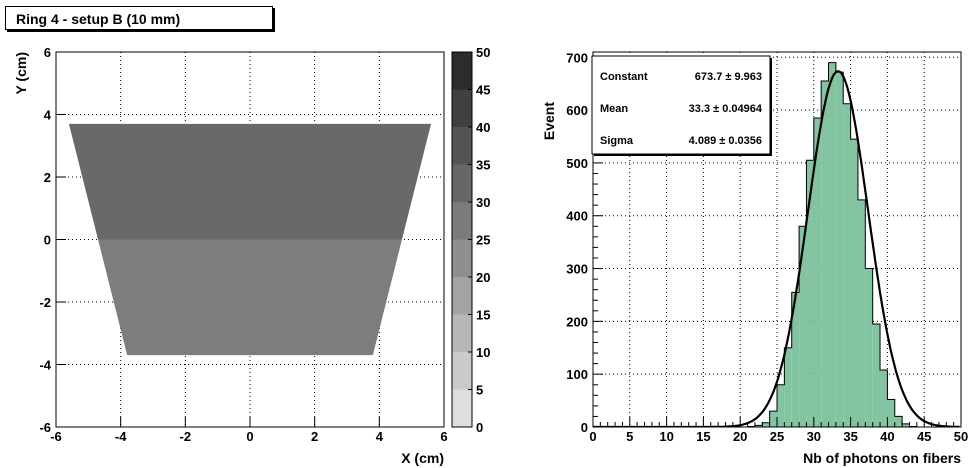 The image size is (974, 468). I want to click on colorbar-label: 50, so click(483, 52).